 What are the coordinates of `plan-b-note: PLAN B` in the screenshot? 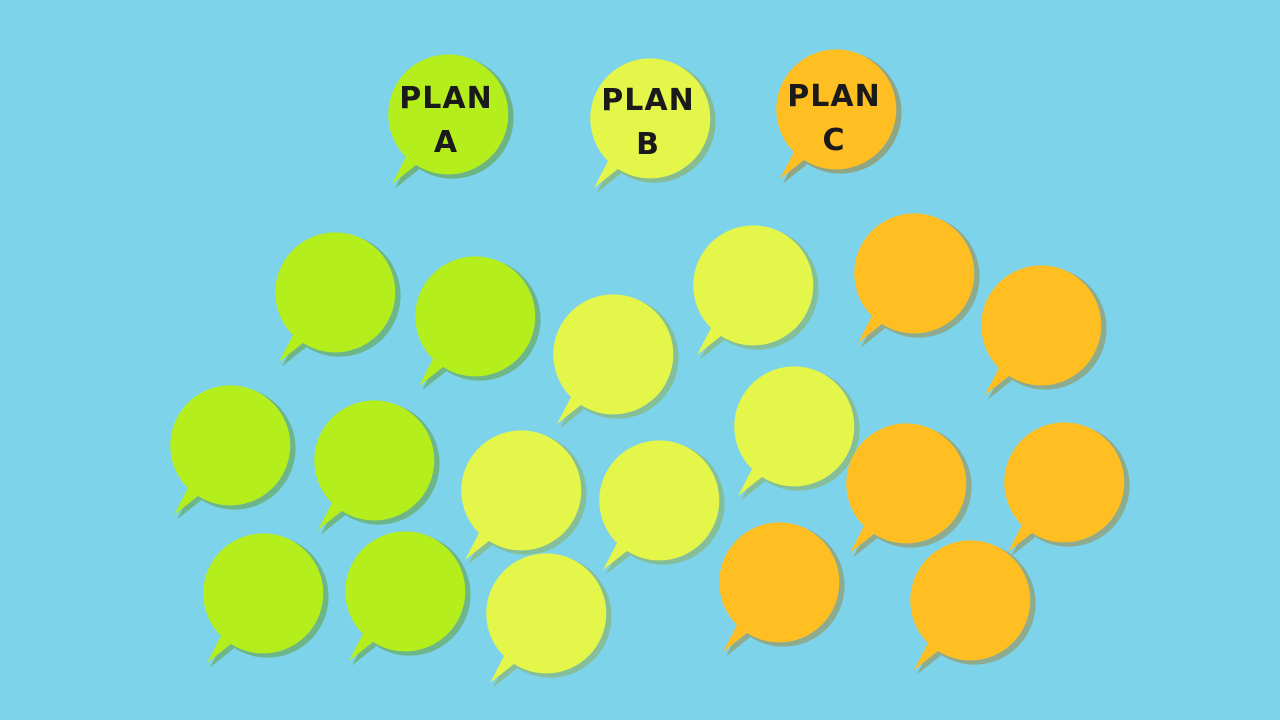 It's located at (653, 125).